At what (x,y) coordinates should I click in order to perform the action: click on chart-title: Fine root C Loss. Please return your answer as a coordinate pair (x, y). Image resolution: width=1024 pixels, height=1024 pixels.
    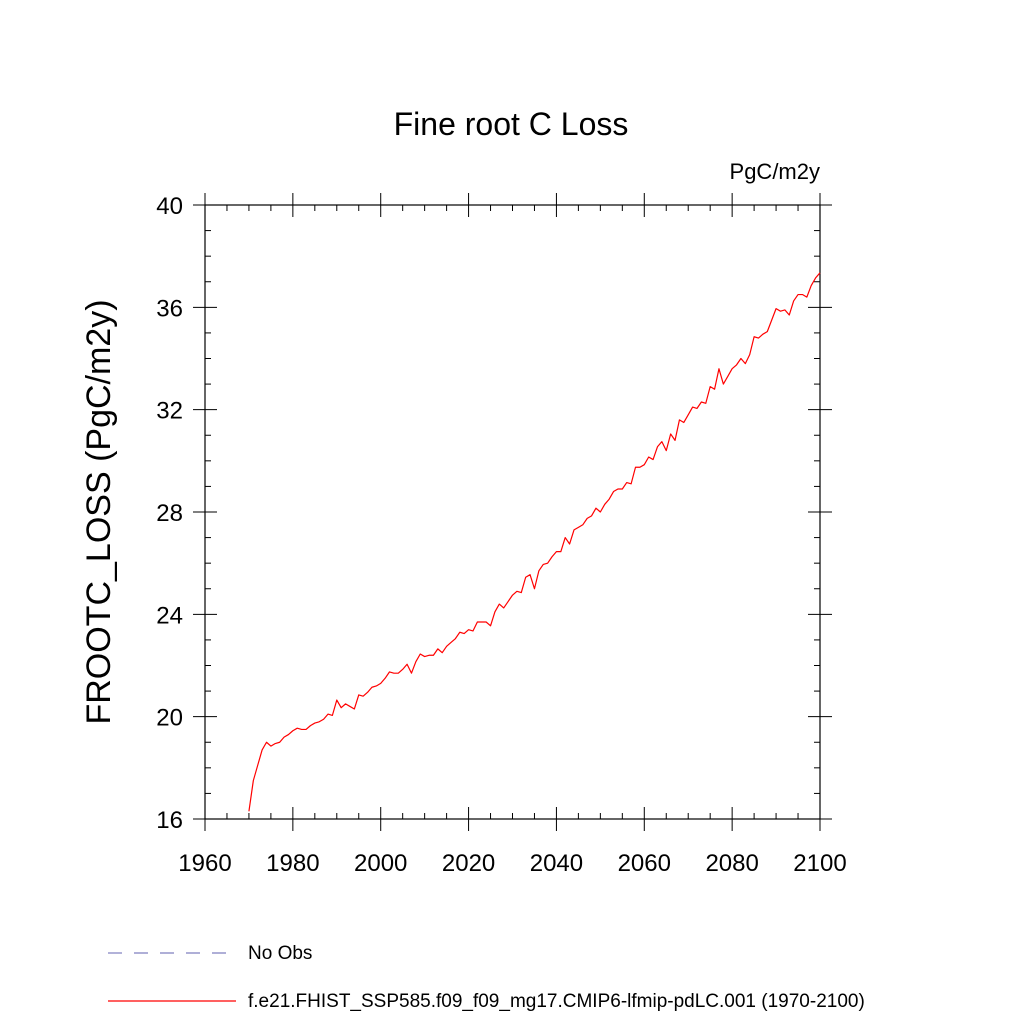
    Looking at the image, I should click on (511, 124).